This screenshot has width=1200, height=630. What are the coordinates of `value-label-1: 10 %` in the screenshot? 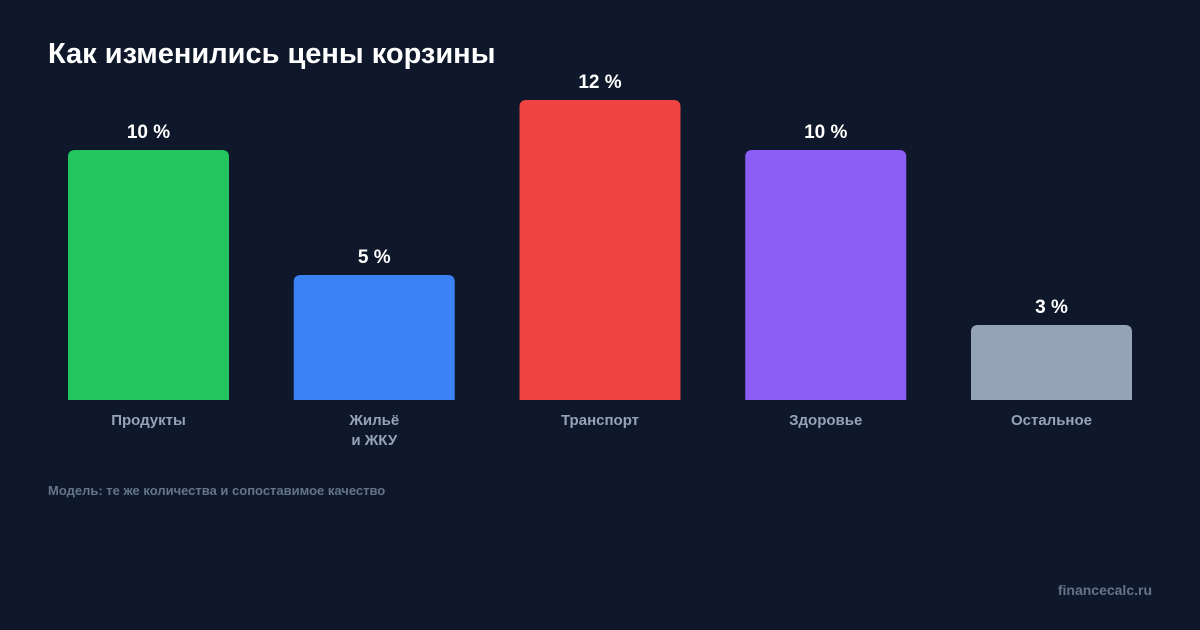 It's located at (148, 132).